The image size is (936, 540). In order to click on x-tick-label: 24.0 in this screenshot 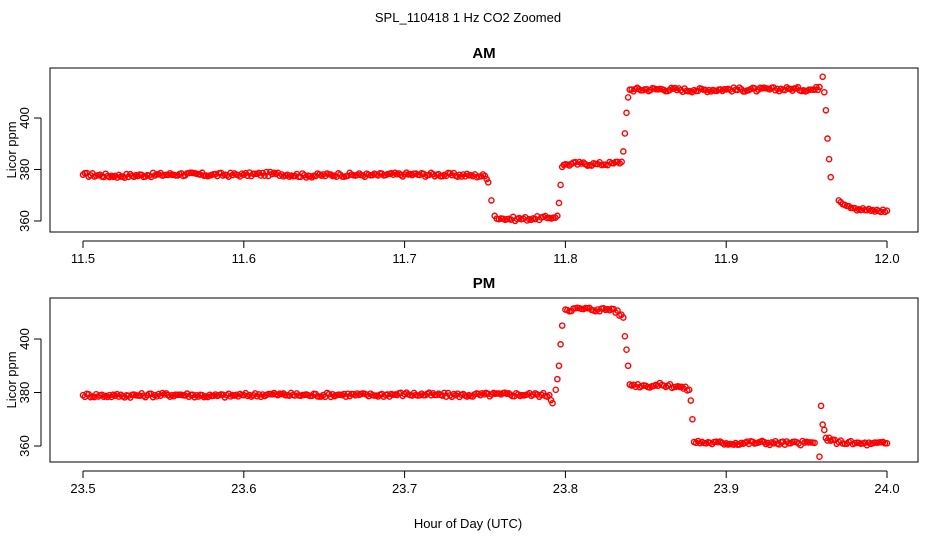, I will do `click(886, 488)`.